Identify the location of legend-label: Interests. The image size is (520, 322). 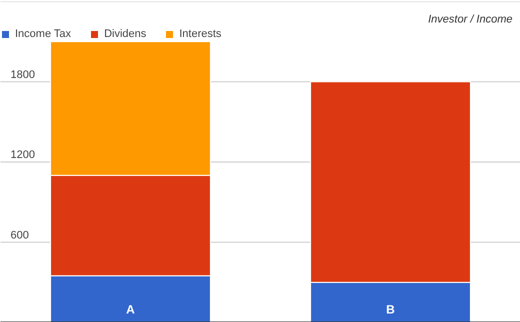
(200, 34).